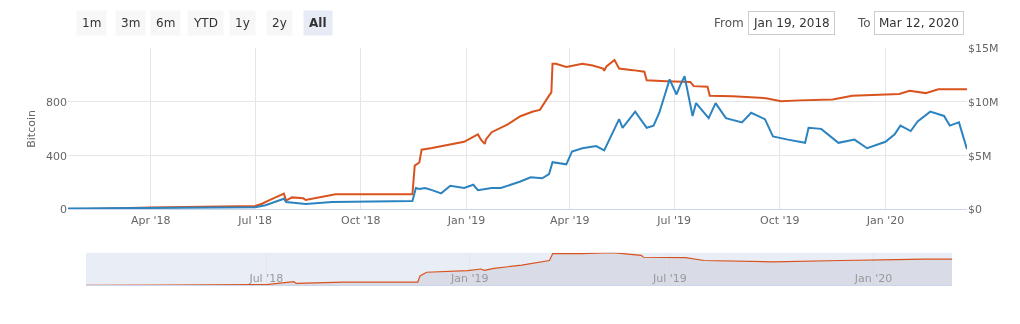 The image size is (1020, 324). What do you see at coordinates (980, 156) in the screenshot?
I see `y2-tick-label: $5M` at bounding box center [980, 156].